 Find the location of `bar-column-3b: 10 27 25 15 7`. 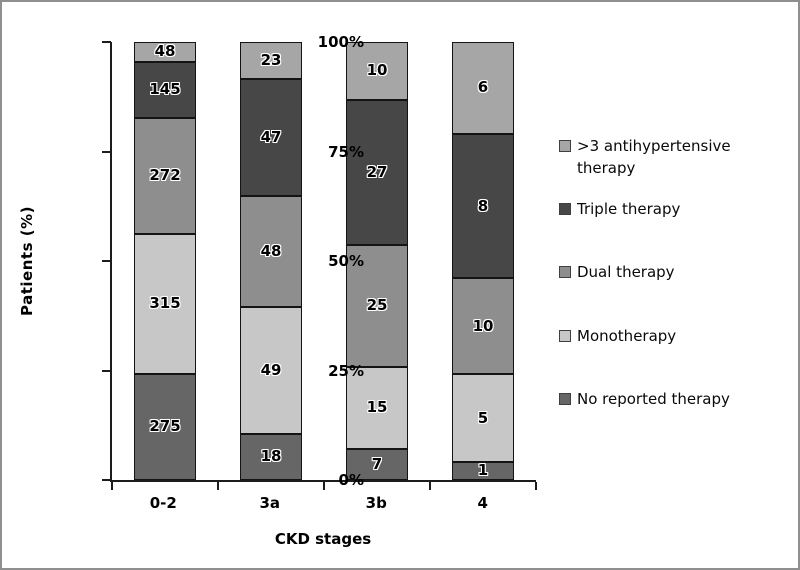

bar-column-3b: 10 27 25 15 7 is located at coordinates (377, 261).